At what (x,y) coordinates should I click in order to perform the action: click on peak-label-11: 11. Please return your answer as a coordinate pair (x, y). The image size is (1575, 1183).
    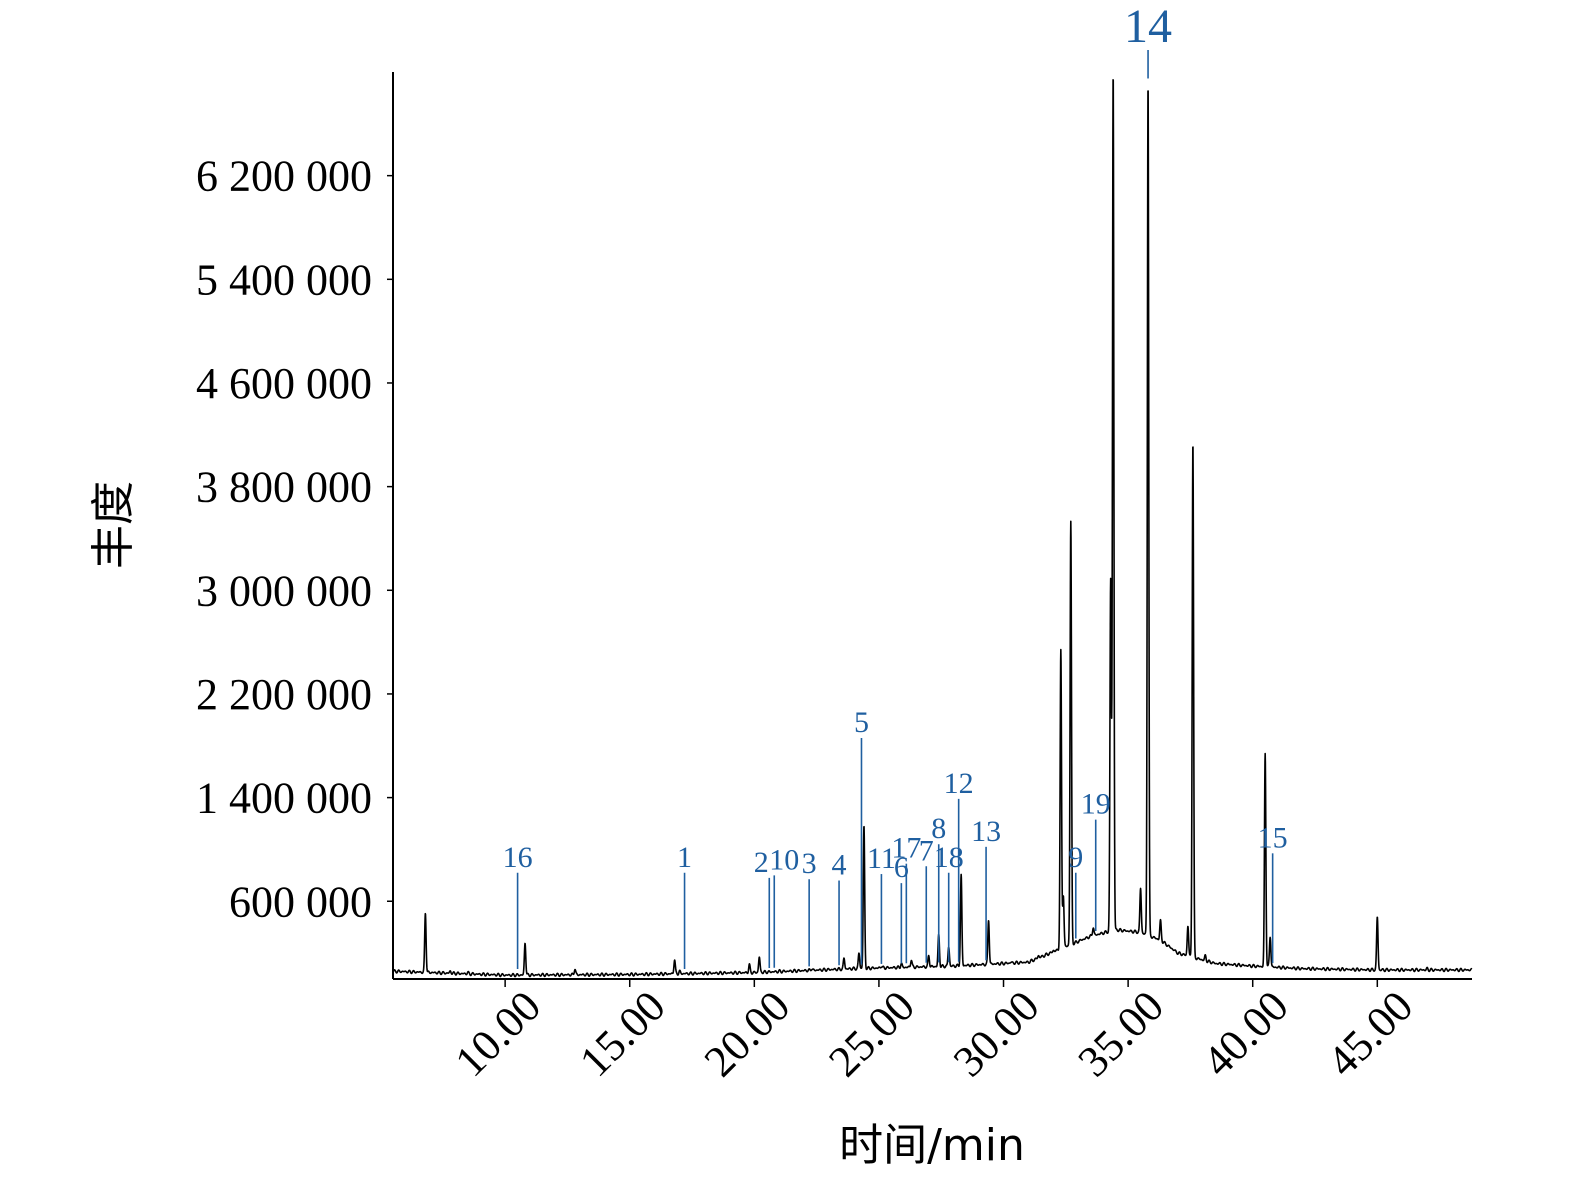
    Looking at the image, I should click on (881, 858).